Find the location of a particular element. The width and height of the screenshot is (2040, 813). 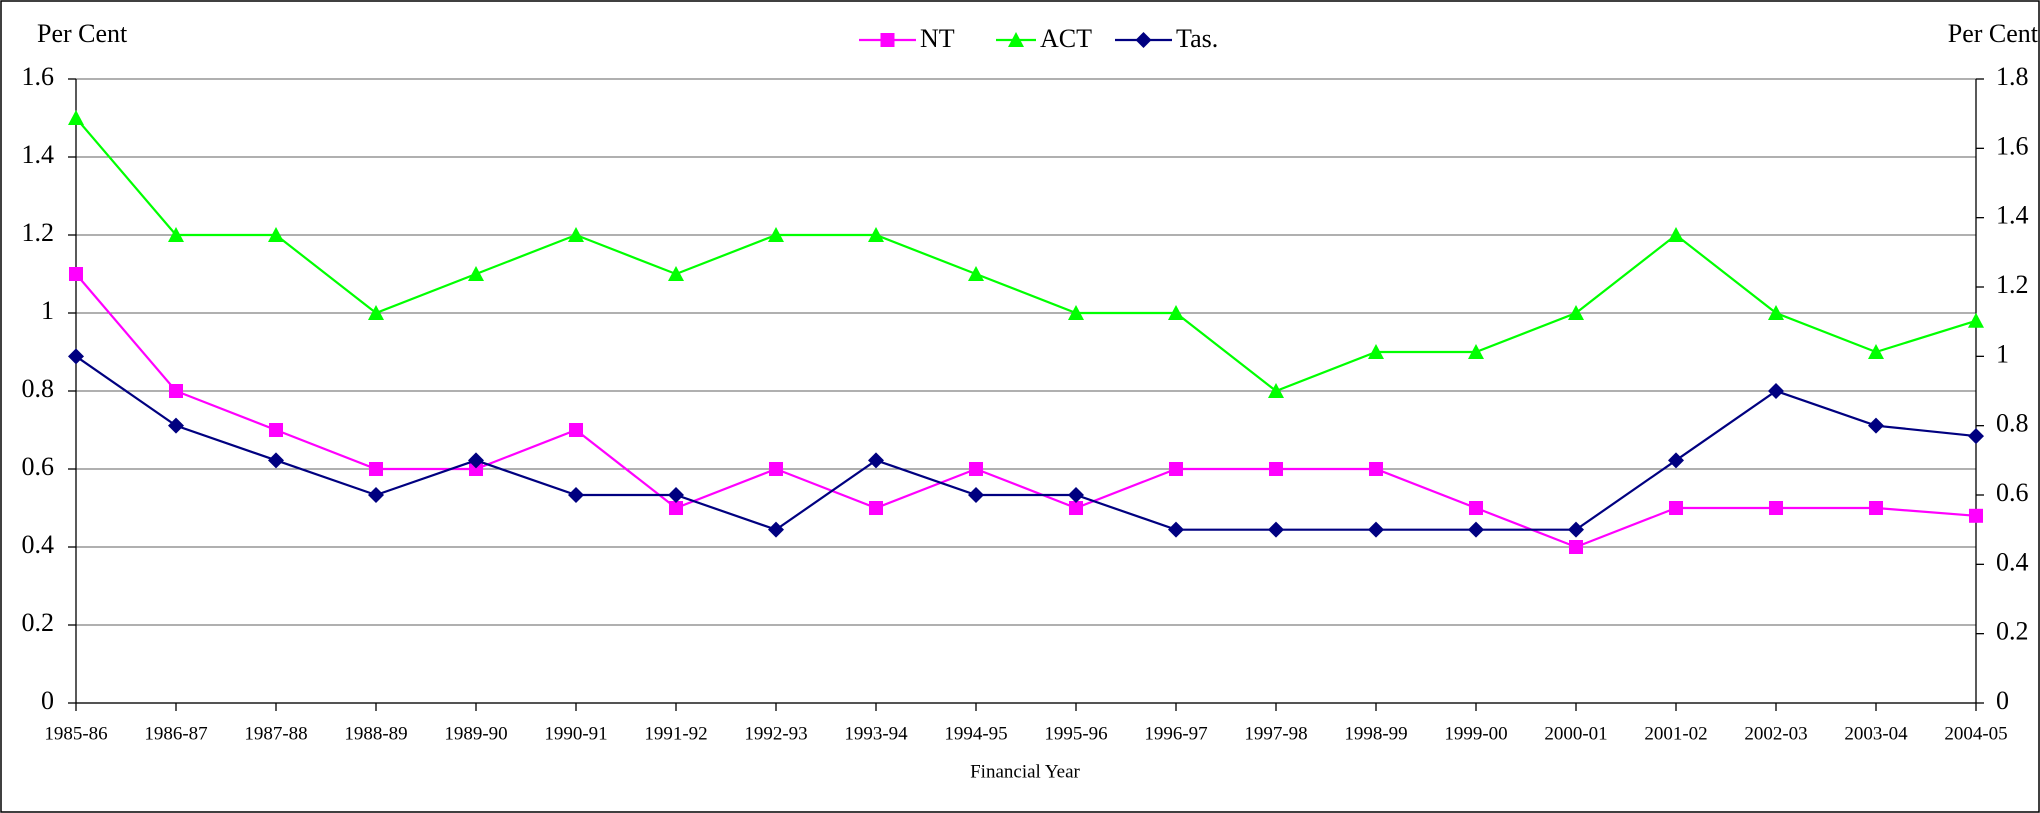

y-tick-label: 0.8 is located at coordinates (38, 388).